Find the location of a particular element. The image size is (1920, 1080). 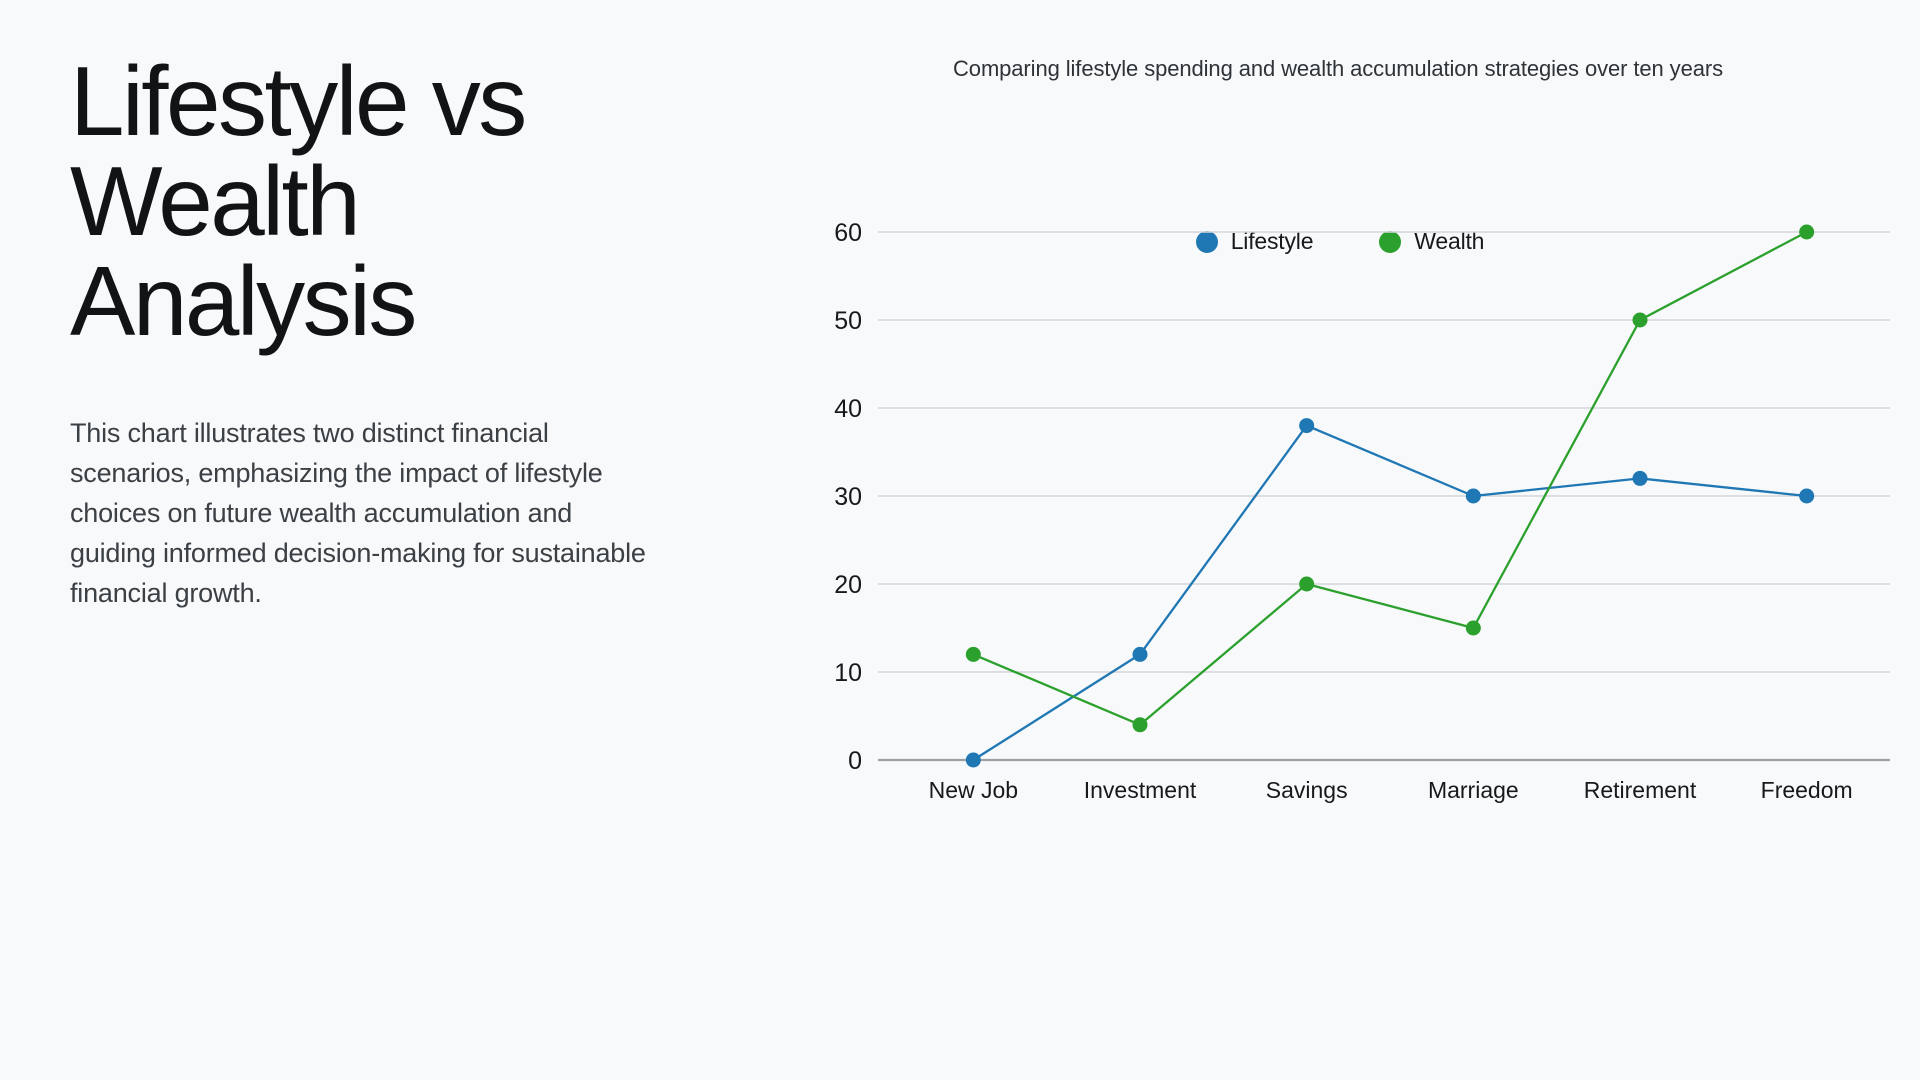

series-line-lifestyle is located at coordinates (1389, 592).